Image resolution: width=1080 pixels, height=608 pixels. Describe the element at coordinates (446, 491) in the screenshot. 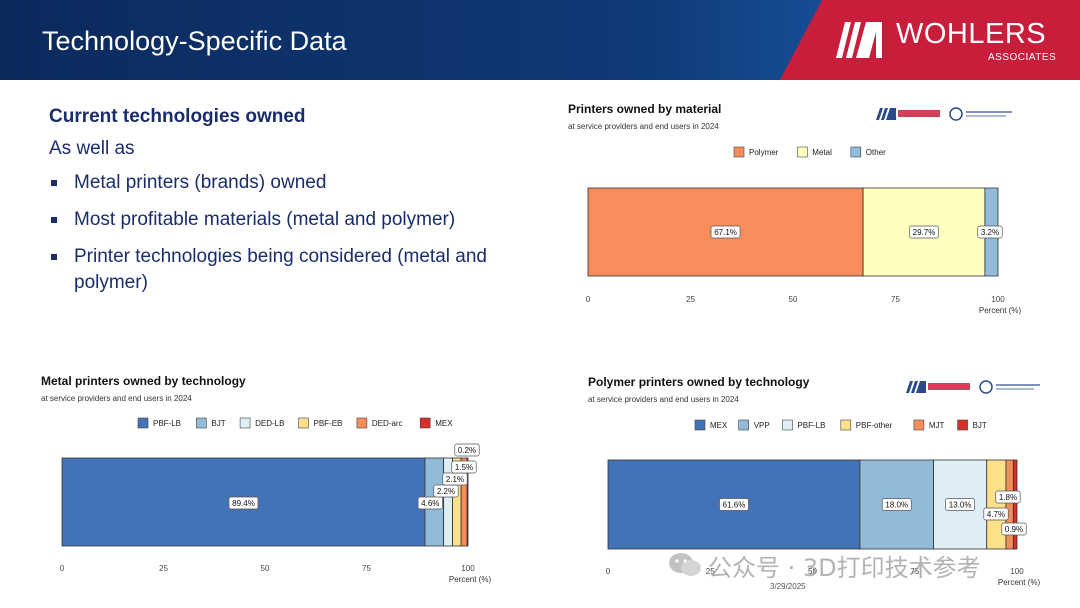

I see `data-label: 2.2%` at that location.